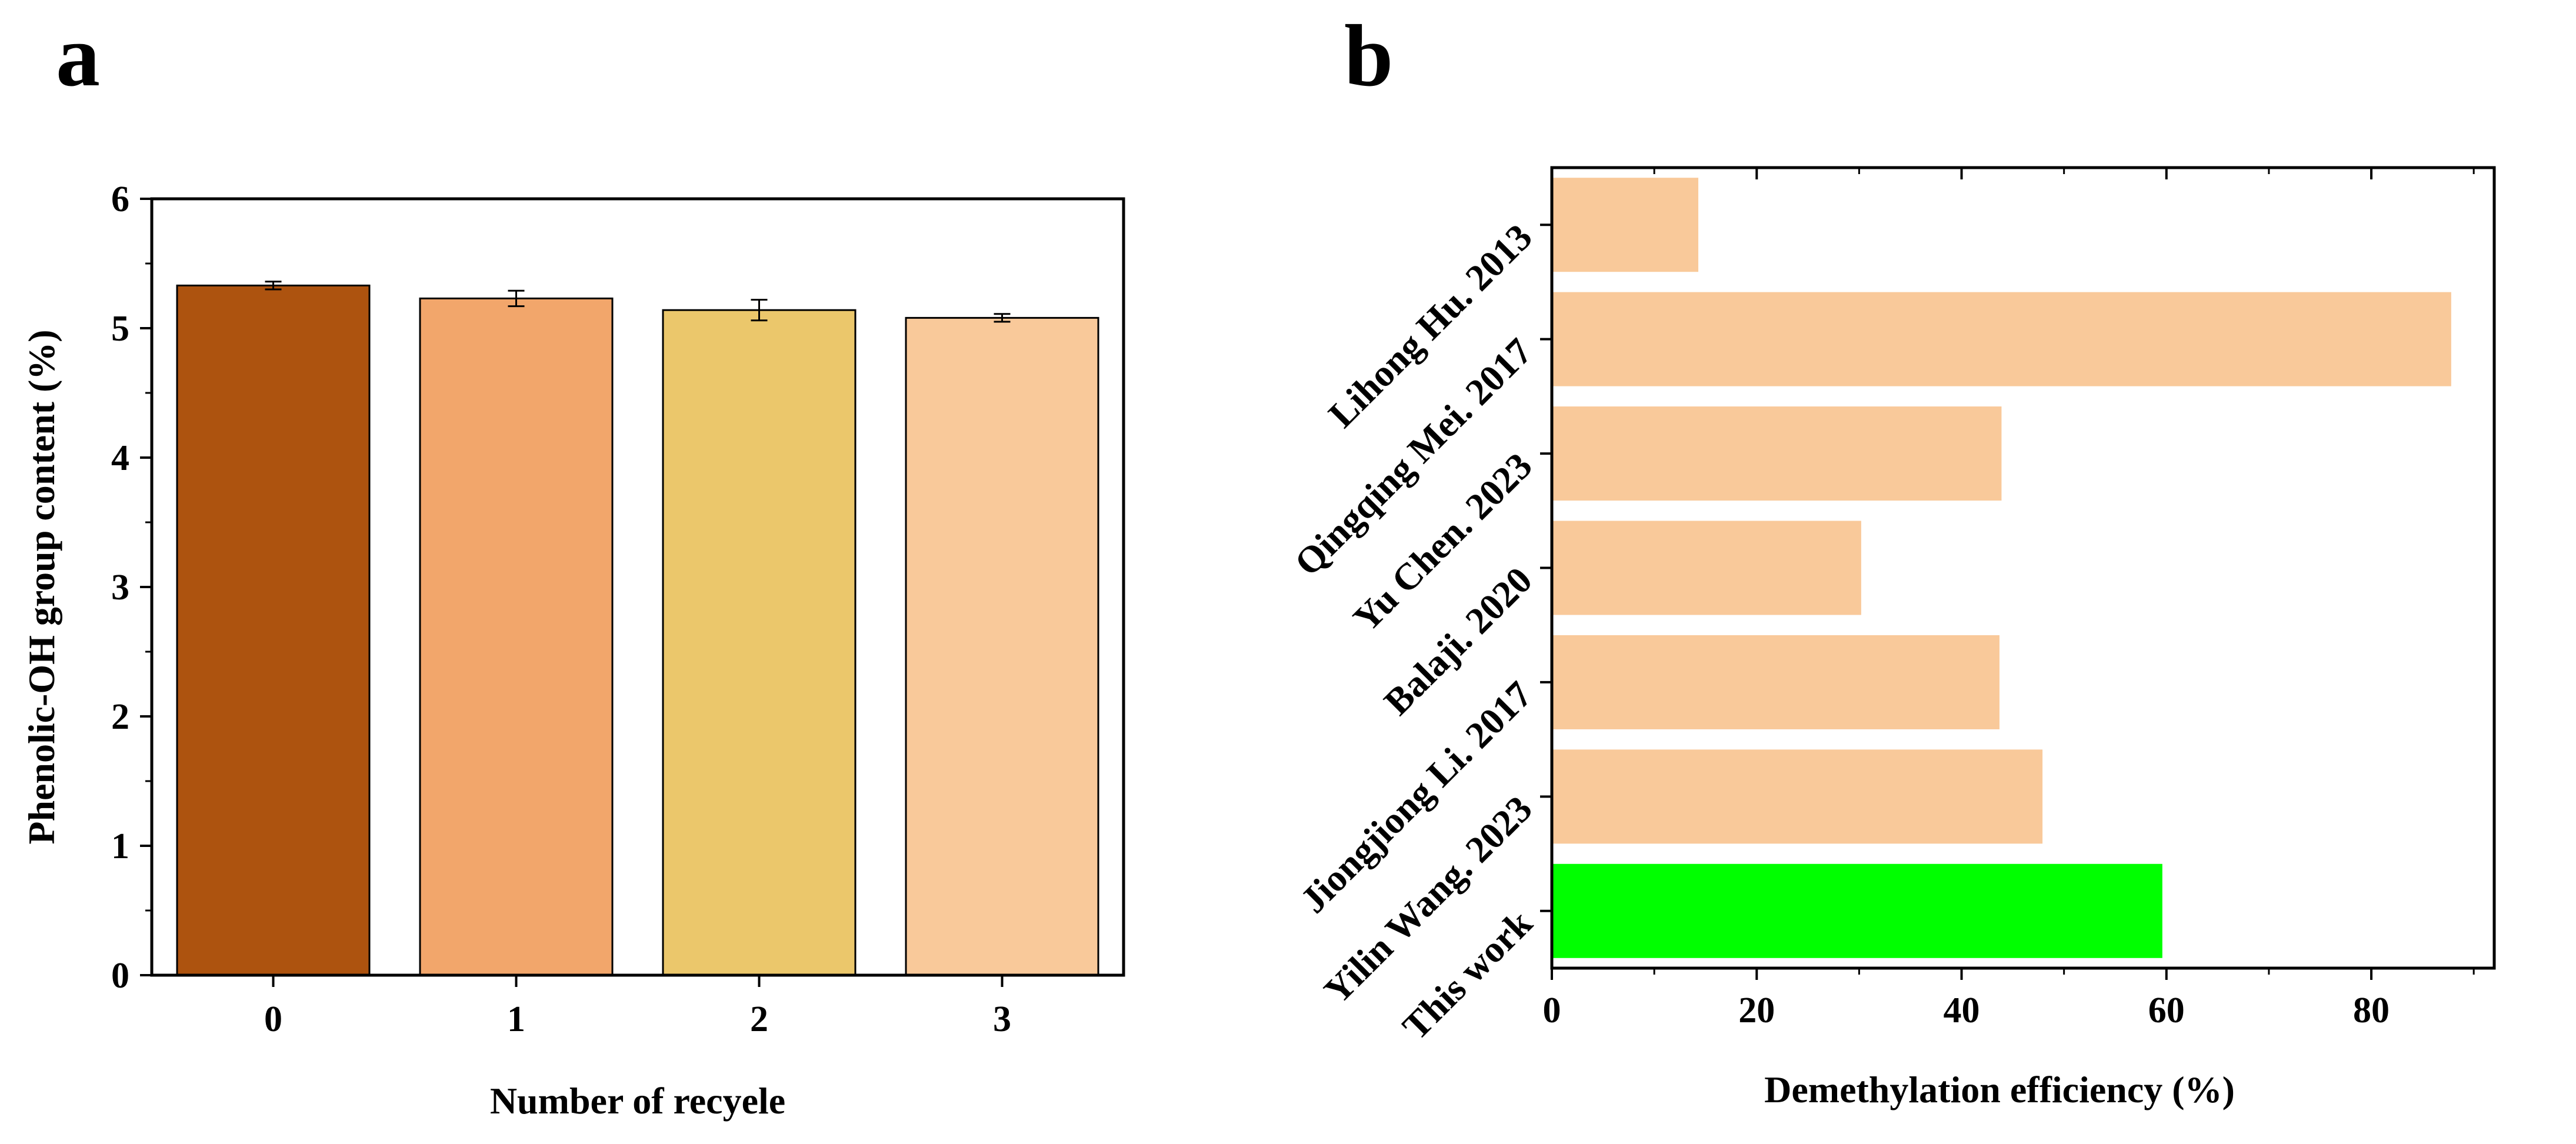  I want to click on chart-a-x-tick-label: 1, so click(516, 1019).